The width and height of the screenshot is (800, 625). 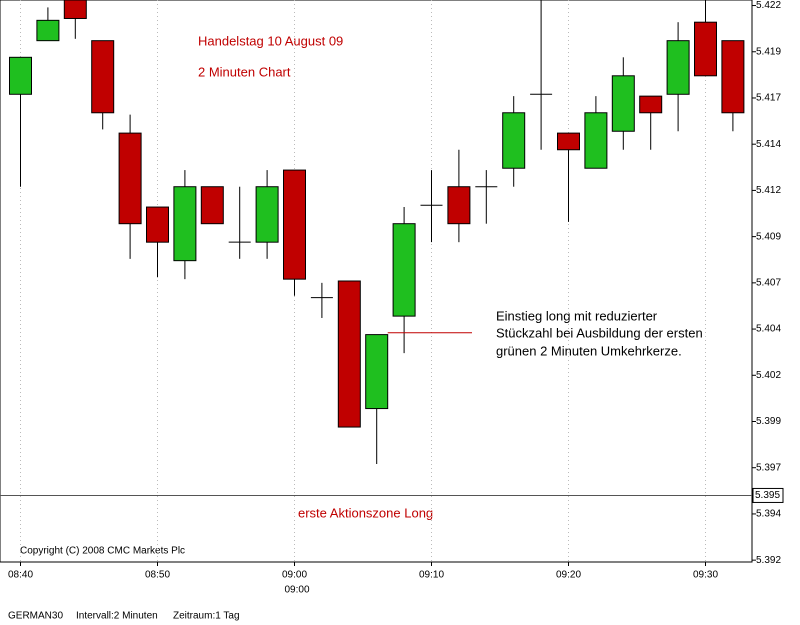 I want to click on footer-bar, so click(x=400, y=612).